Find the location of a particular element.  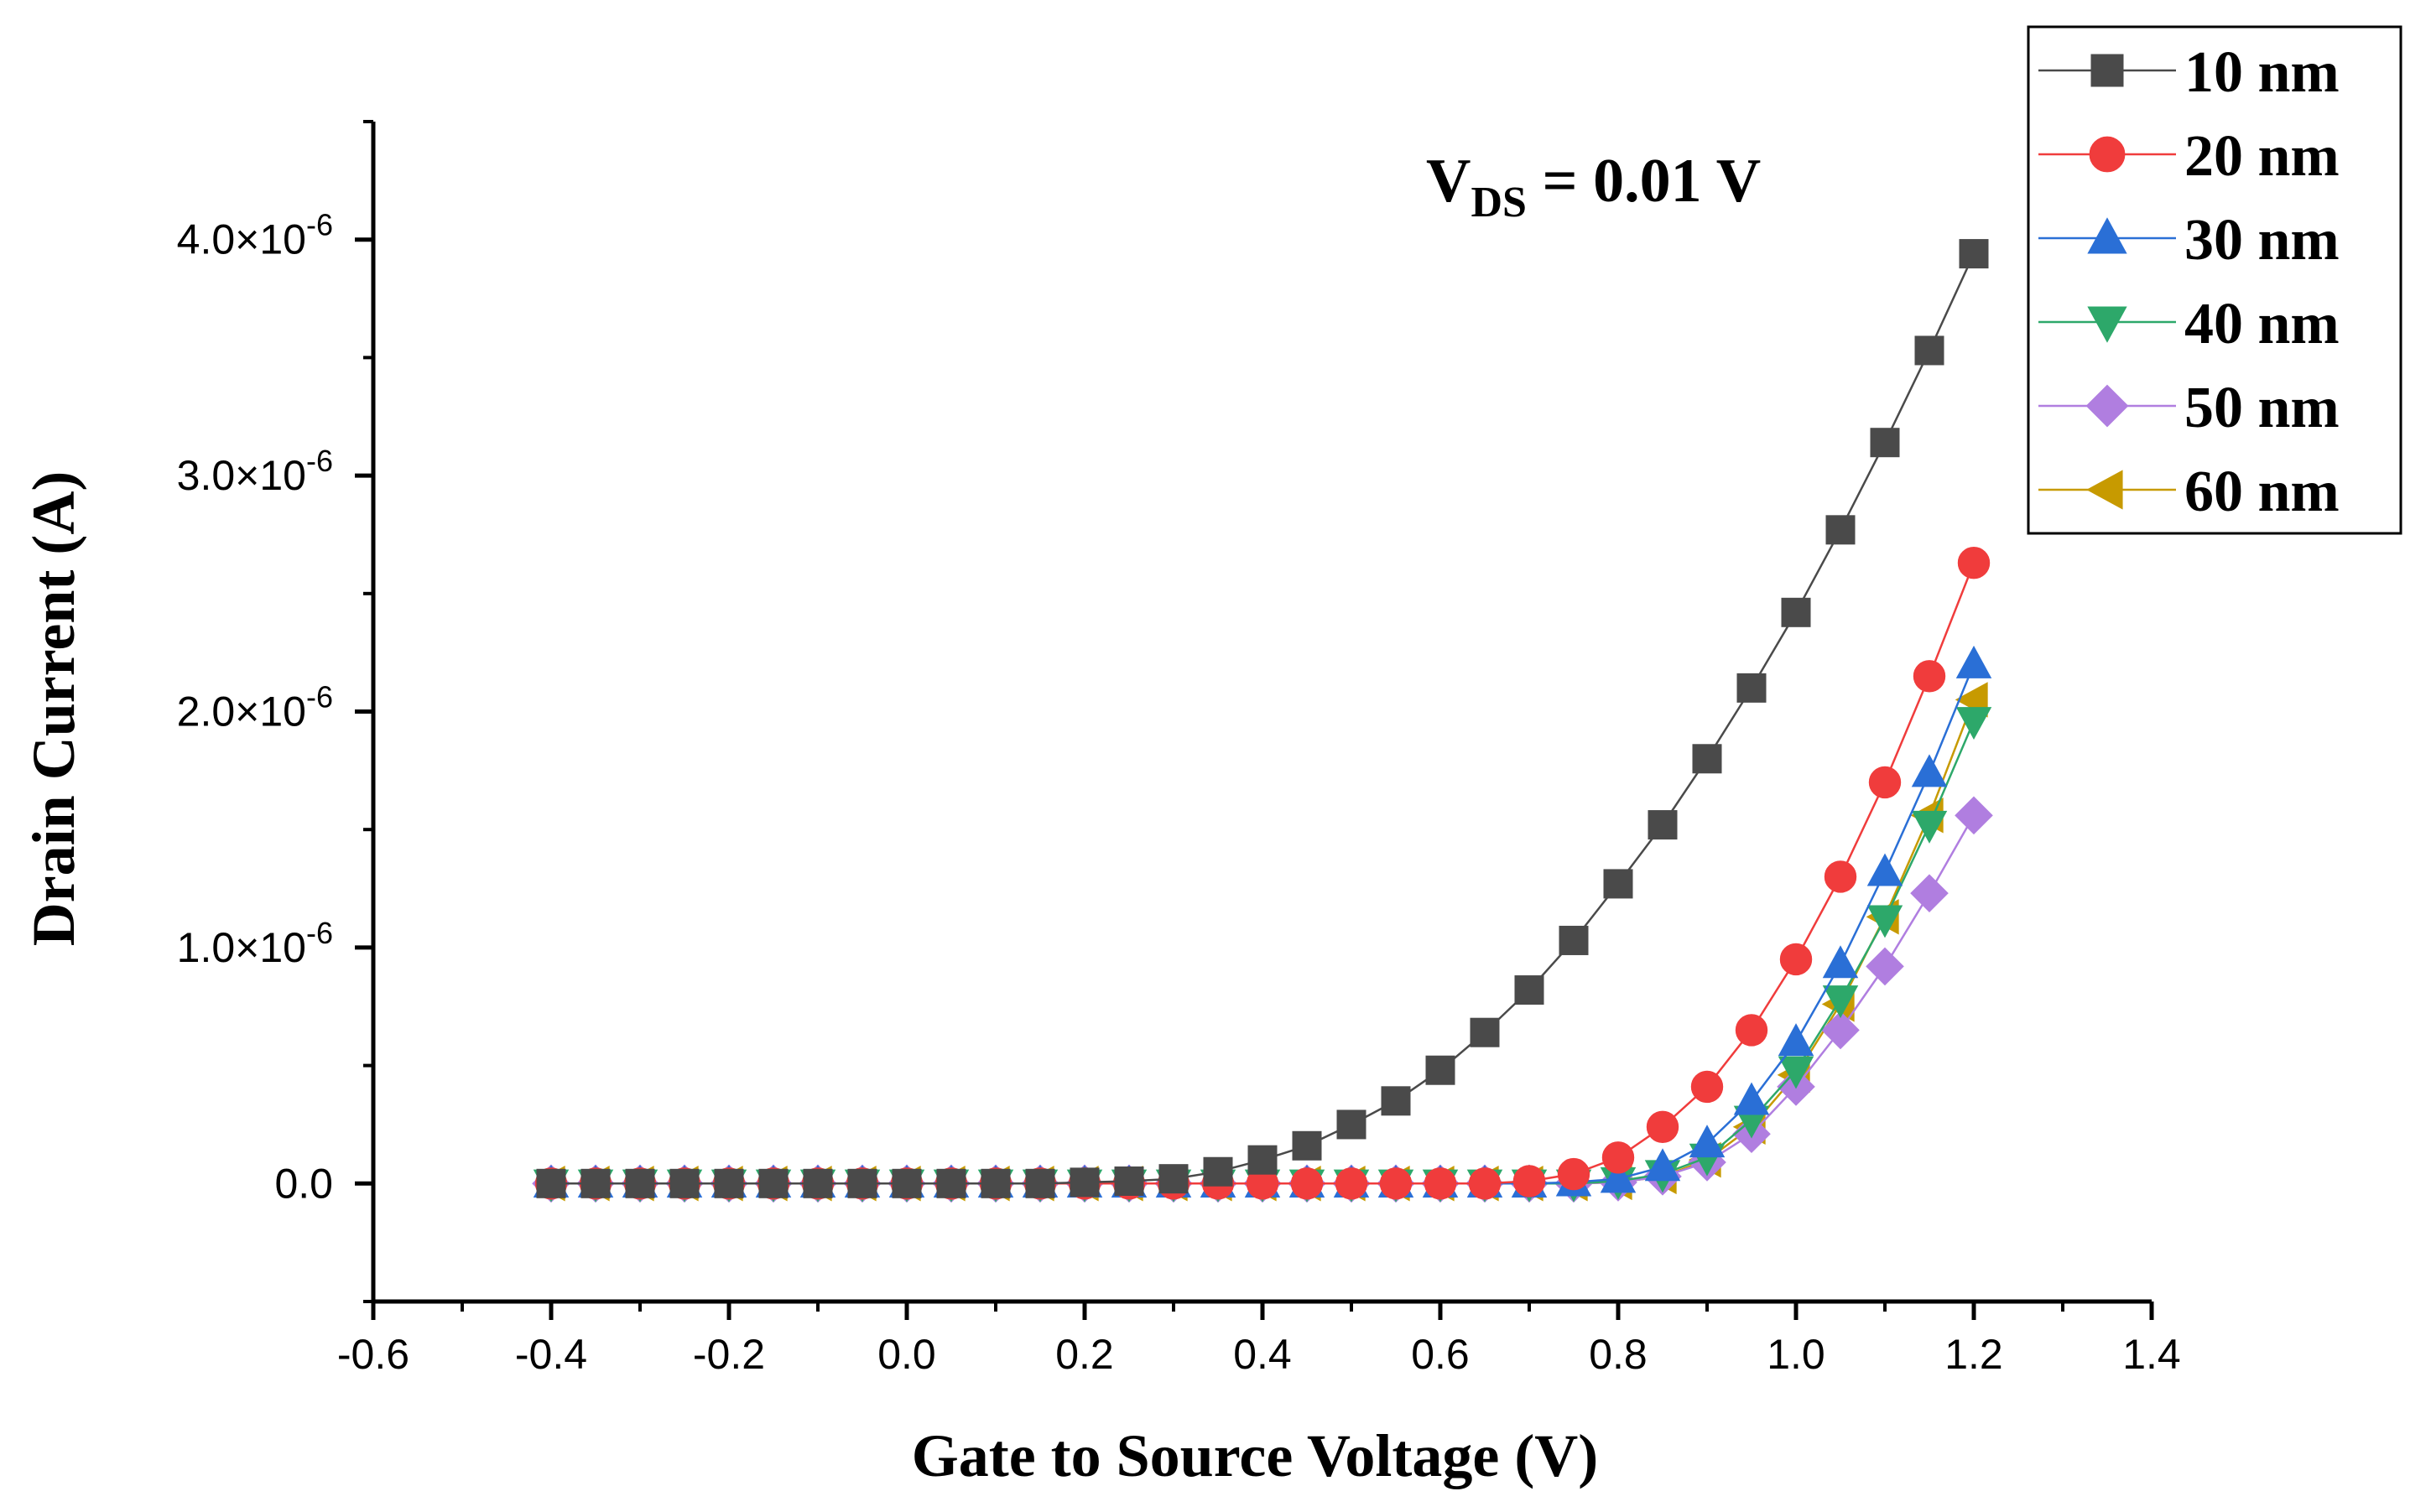

y-tick-label: 1.0×10⁻⁶ is located at coordinates (255, 943).